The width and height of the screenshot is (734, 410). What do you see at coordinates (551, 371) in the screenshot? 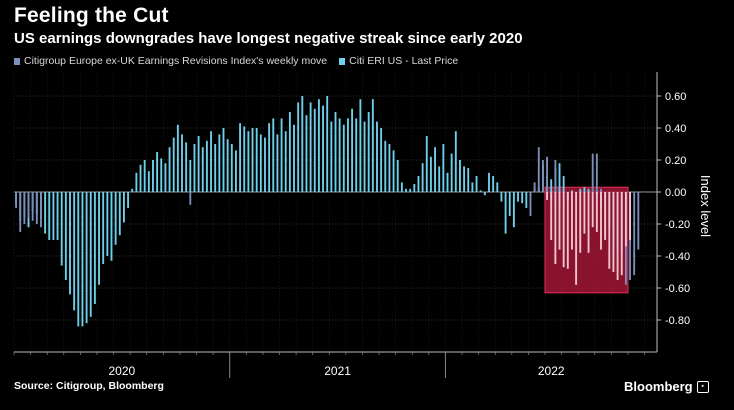
I see `x-tick-label: 2022` at bounding box center [551, 371].